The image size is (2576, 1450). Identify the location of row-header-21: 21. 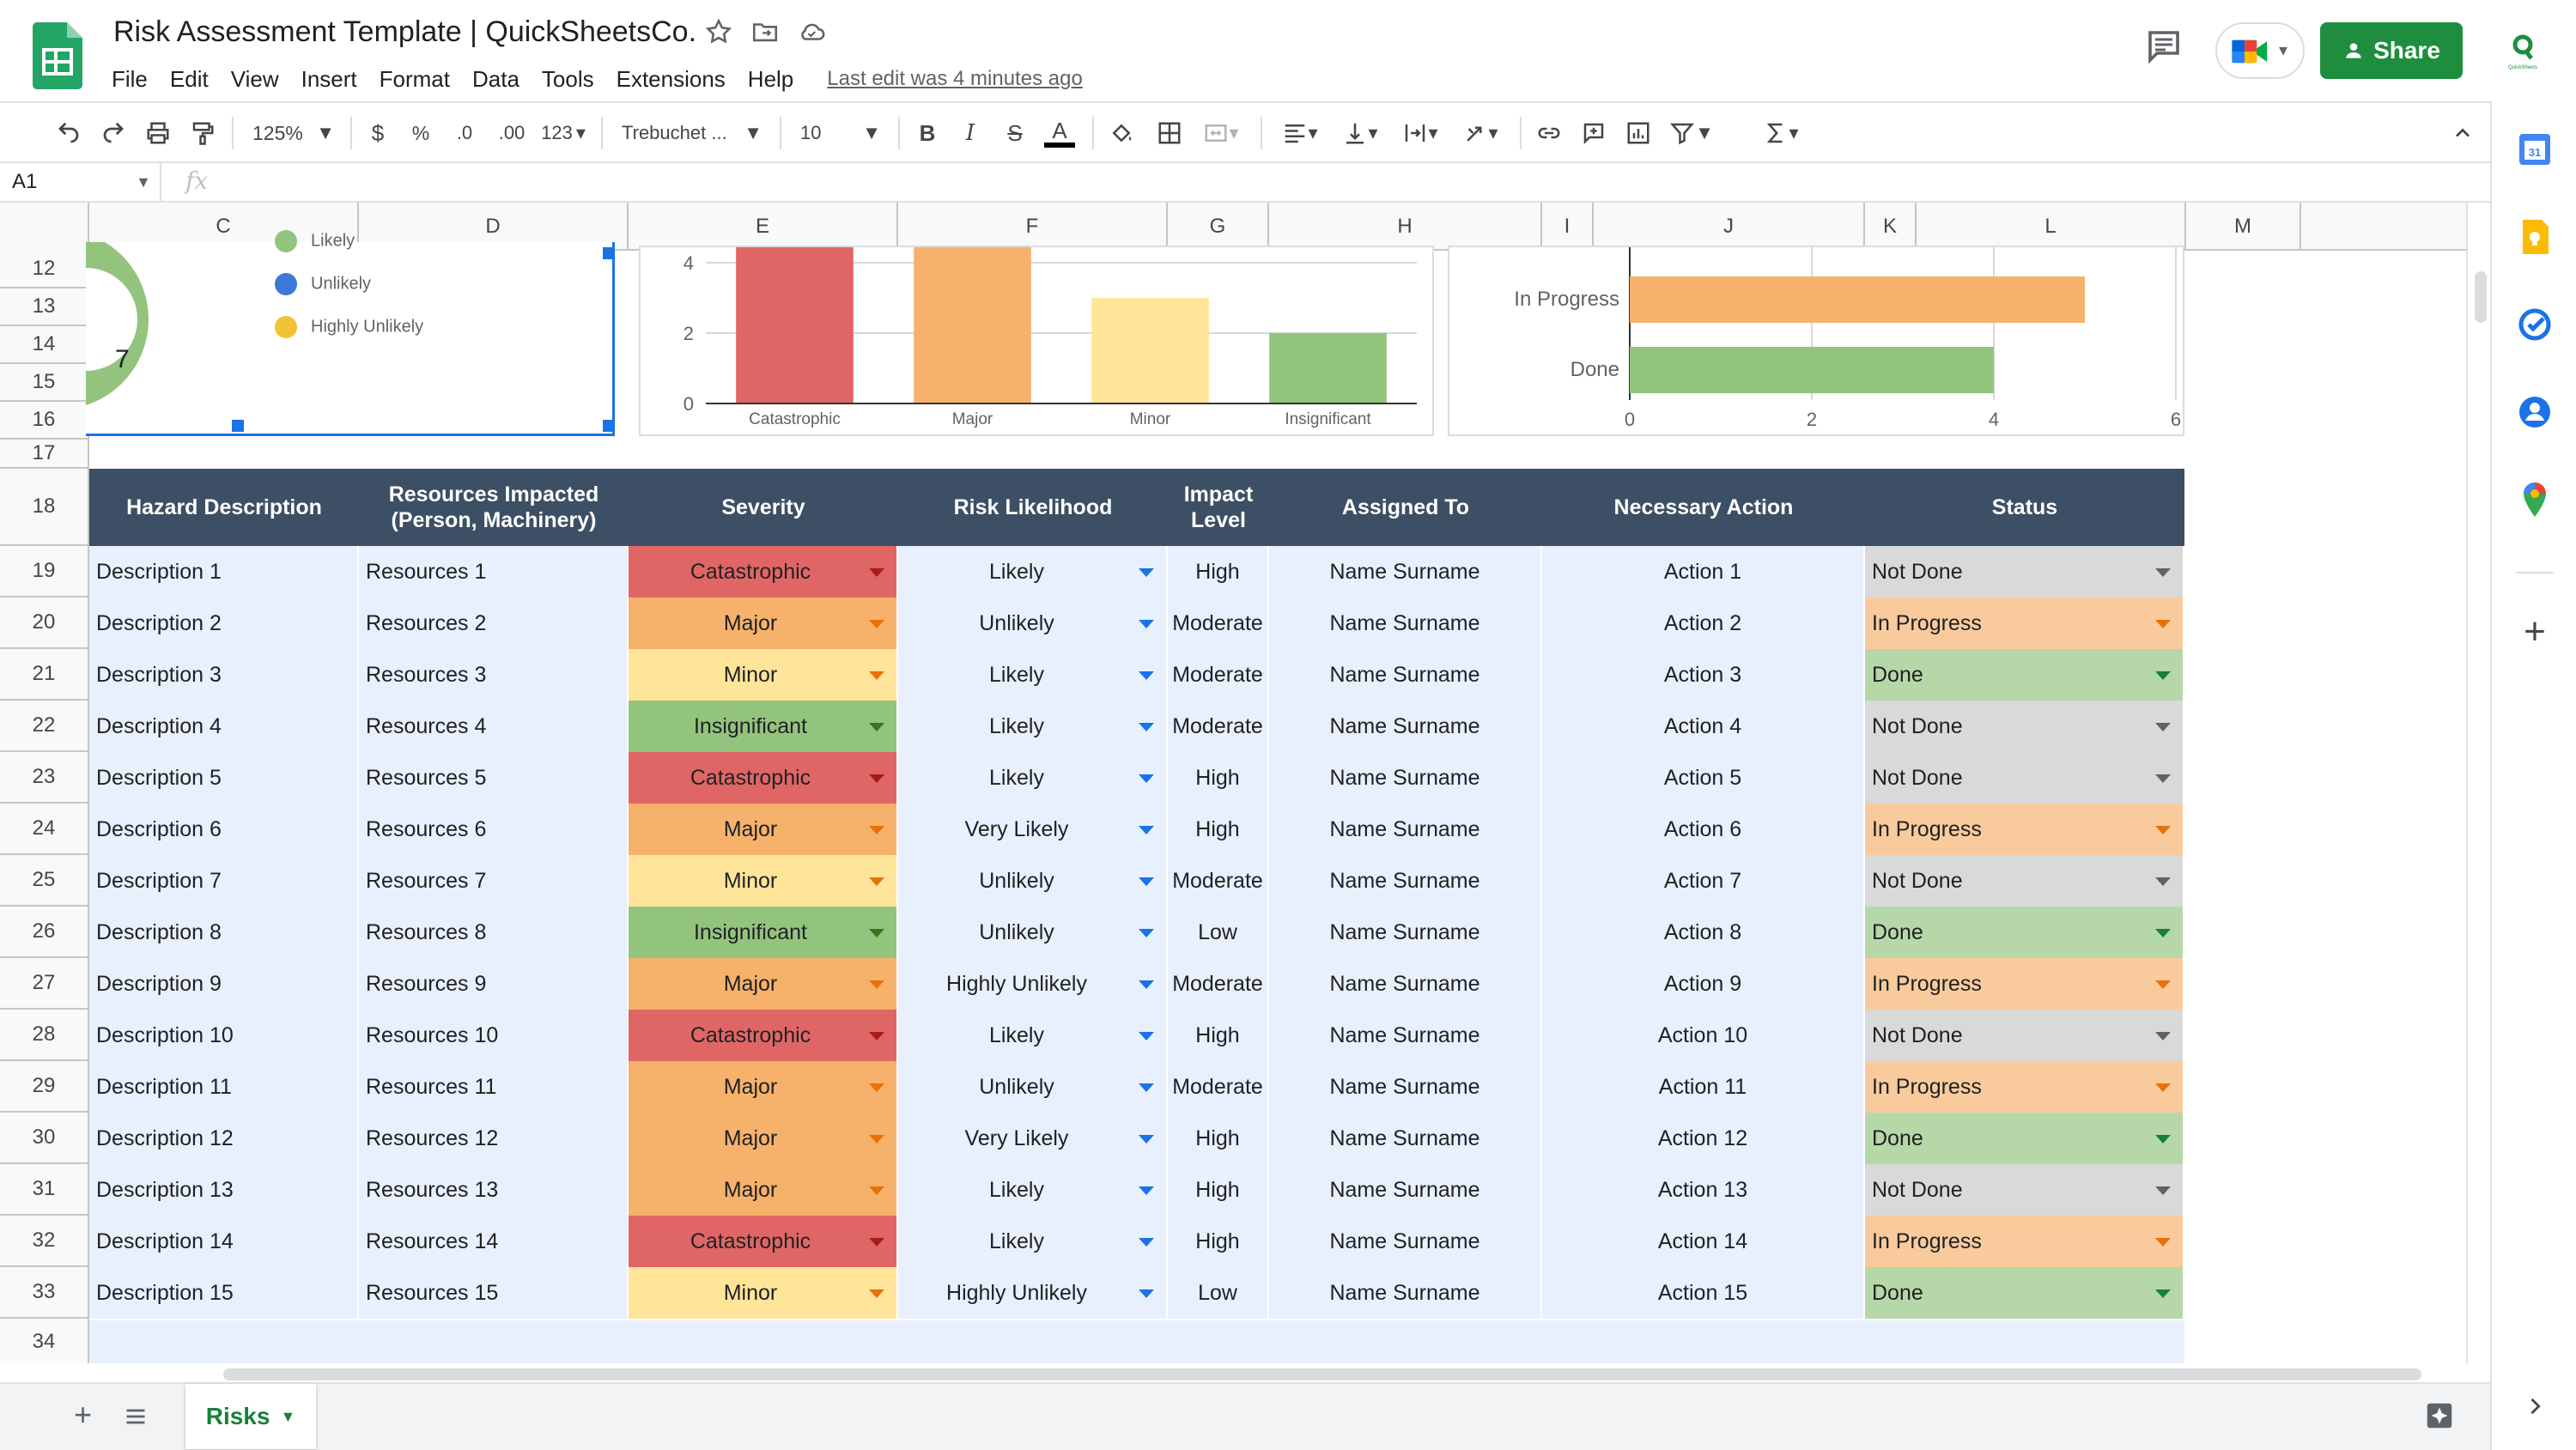
(44, 675).